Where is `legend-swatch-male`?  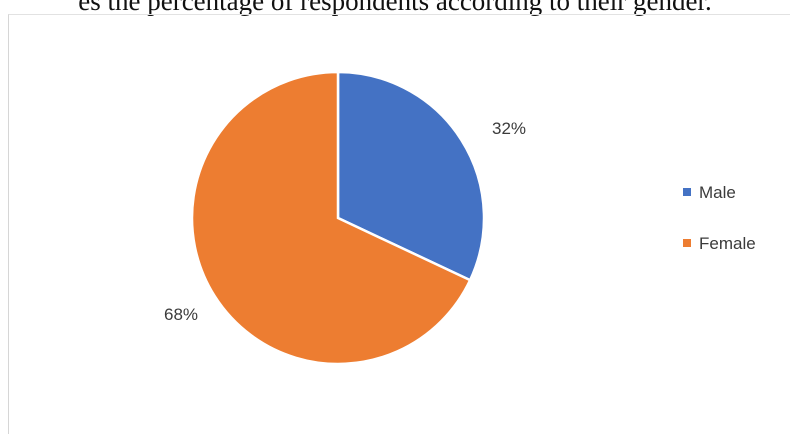
legend-swatch-male is located at coordinates (687, 192).